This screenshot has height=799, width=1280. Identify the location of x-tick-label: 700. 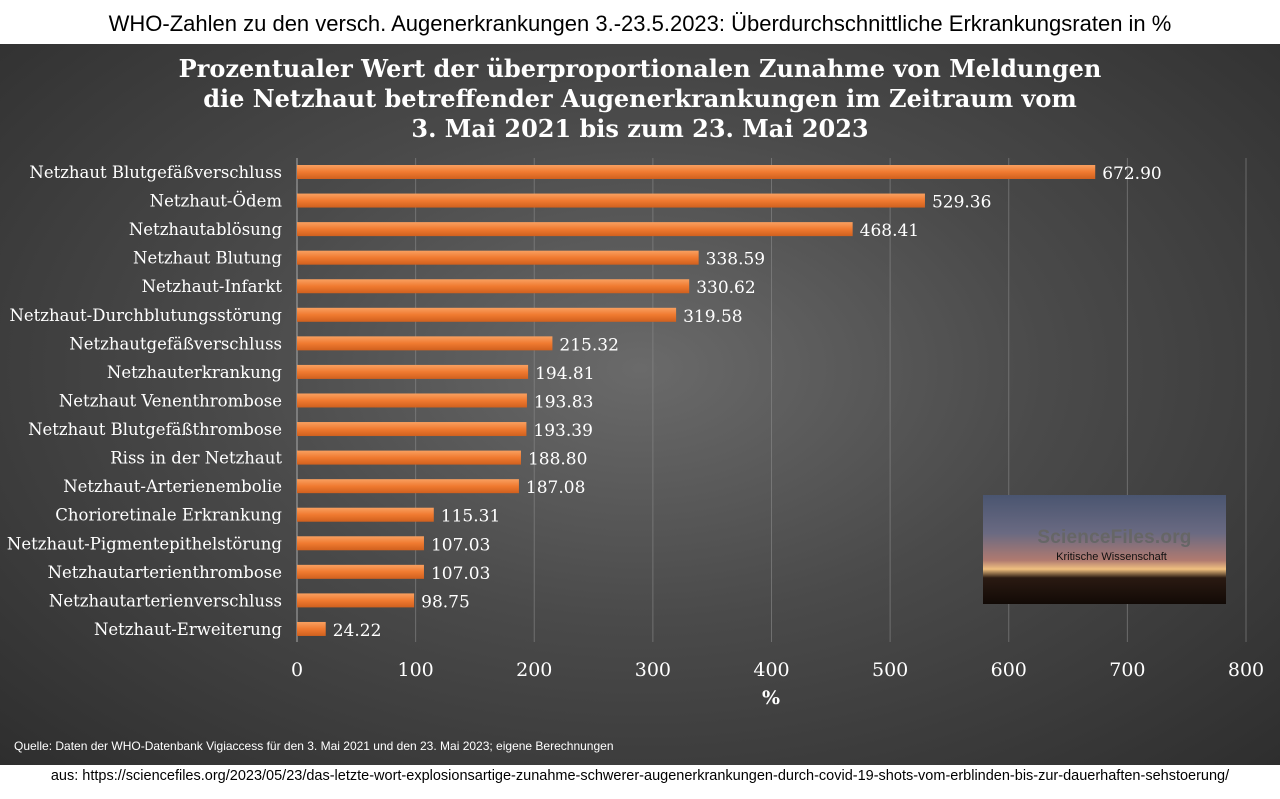
(1127, 670).